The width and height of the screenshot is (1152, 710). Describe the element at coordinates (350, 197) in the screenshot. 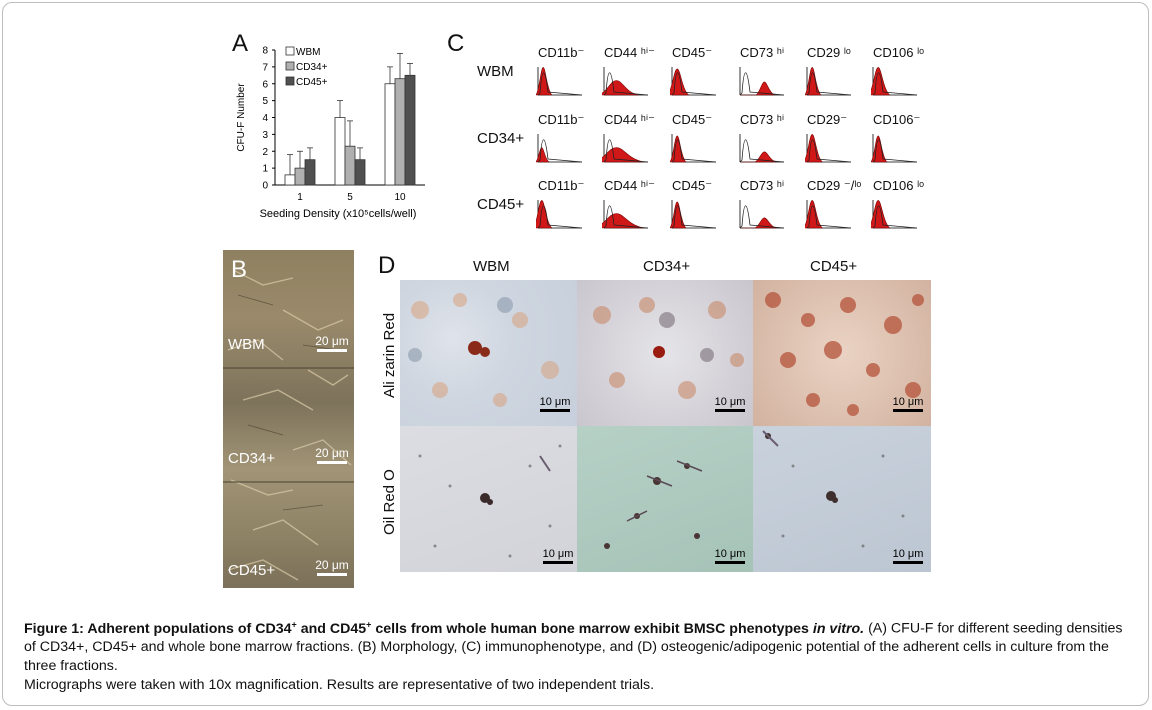

I see `x-tick-label: 5` at that location.